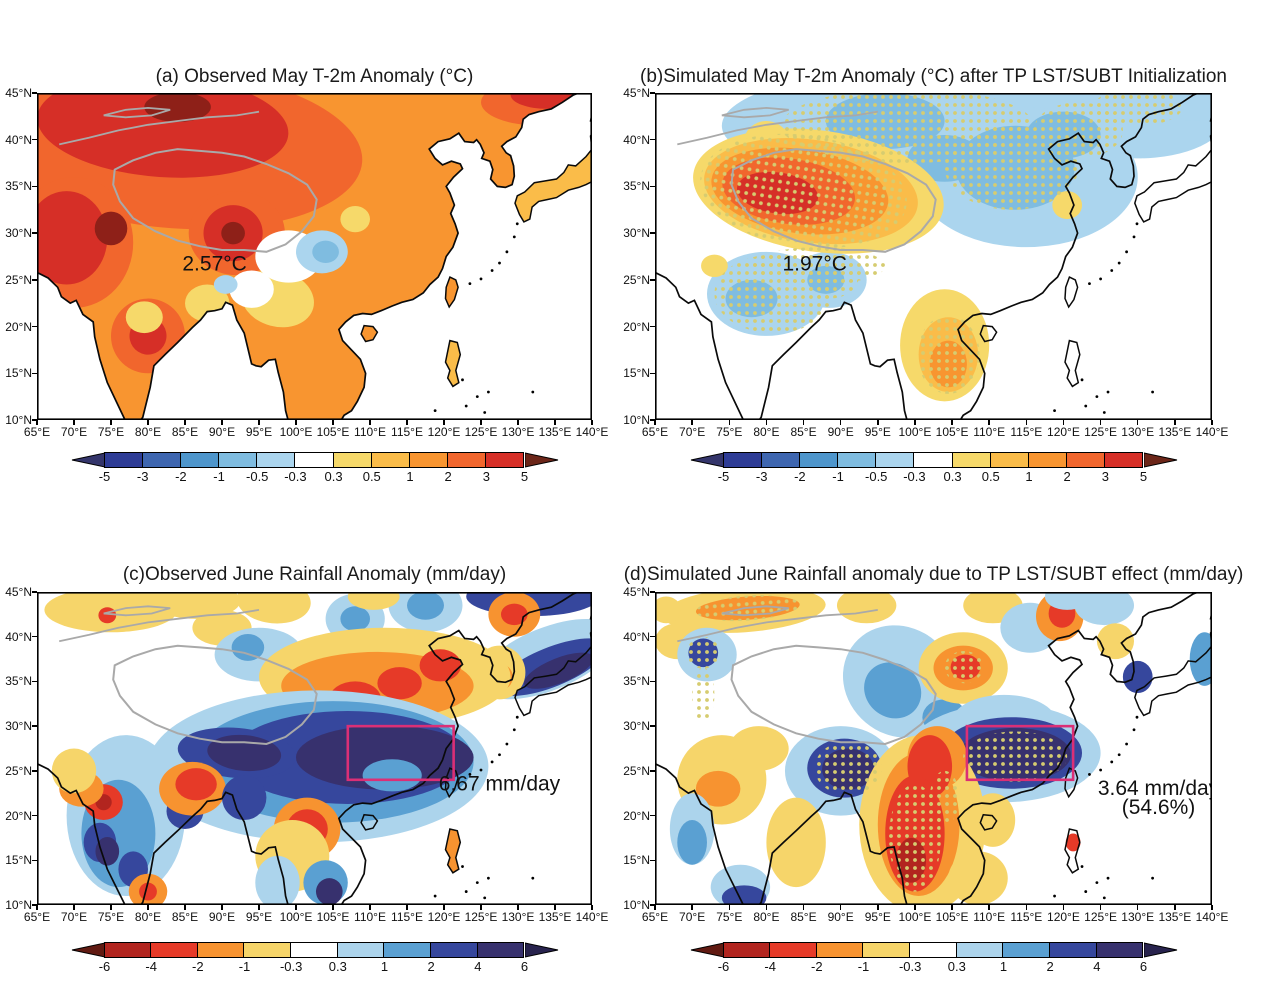 The width and height of the screenshot is (1268, 1000). What do you see at coordinates (524, 966) in the screenshot?
I see `colorbar-tick-label: 6` at bounding box center [524, 966].